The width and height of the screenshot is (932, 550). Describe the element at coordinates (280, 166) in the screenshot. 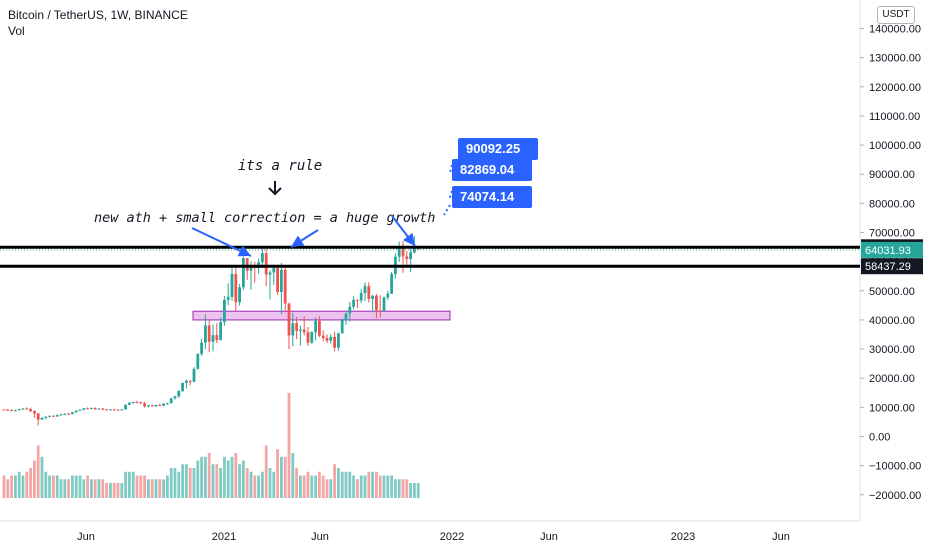

I see `rule-annotation: its a rule` at that location.